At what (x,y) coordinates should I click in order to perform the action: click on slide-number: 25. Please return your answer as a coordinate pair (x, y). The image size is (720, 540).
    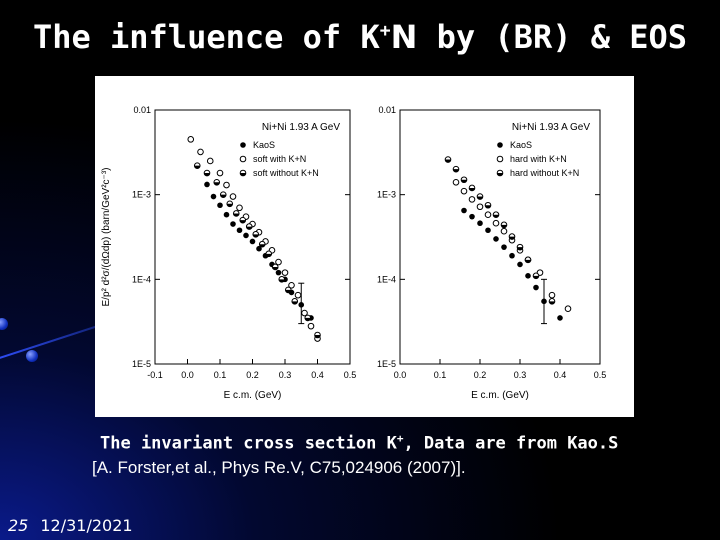
    Looking at the image, I should click on (18, 525).